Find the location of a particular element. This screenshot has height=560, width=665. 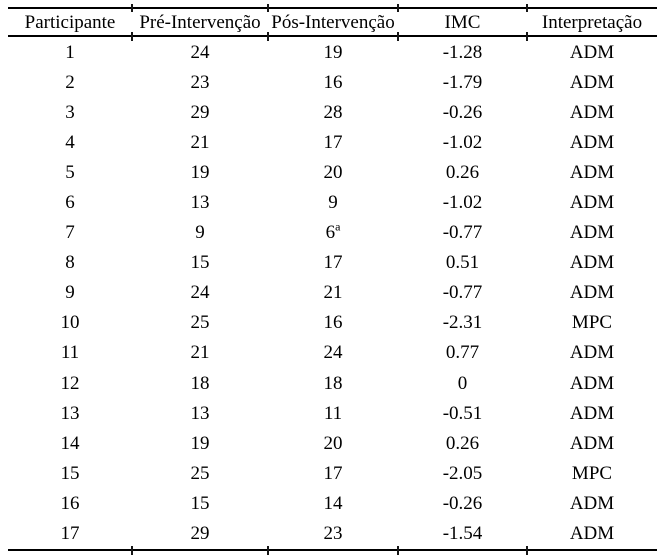

cell-imc: -1.02 is located at coordinates (462, 142).